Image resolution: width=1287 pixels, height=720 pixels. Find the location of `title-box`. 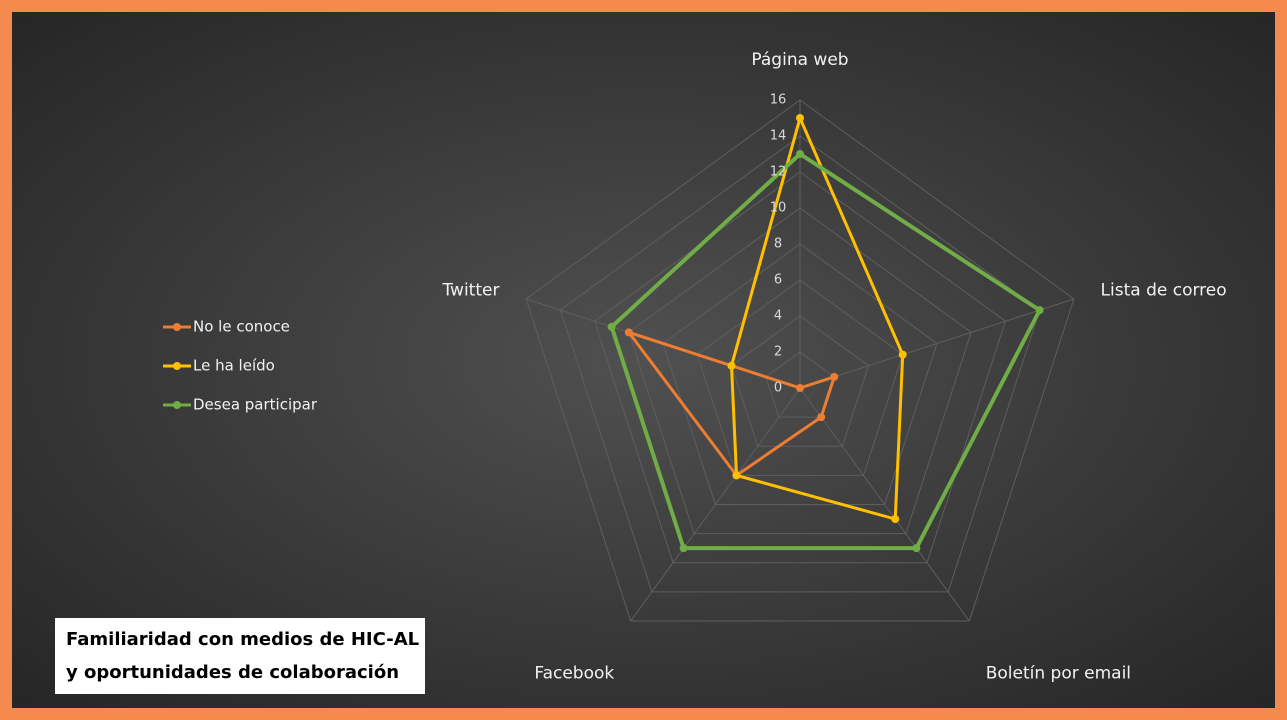

title-box is located at coordinates (240, 656).